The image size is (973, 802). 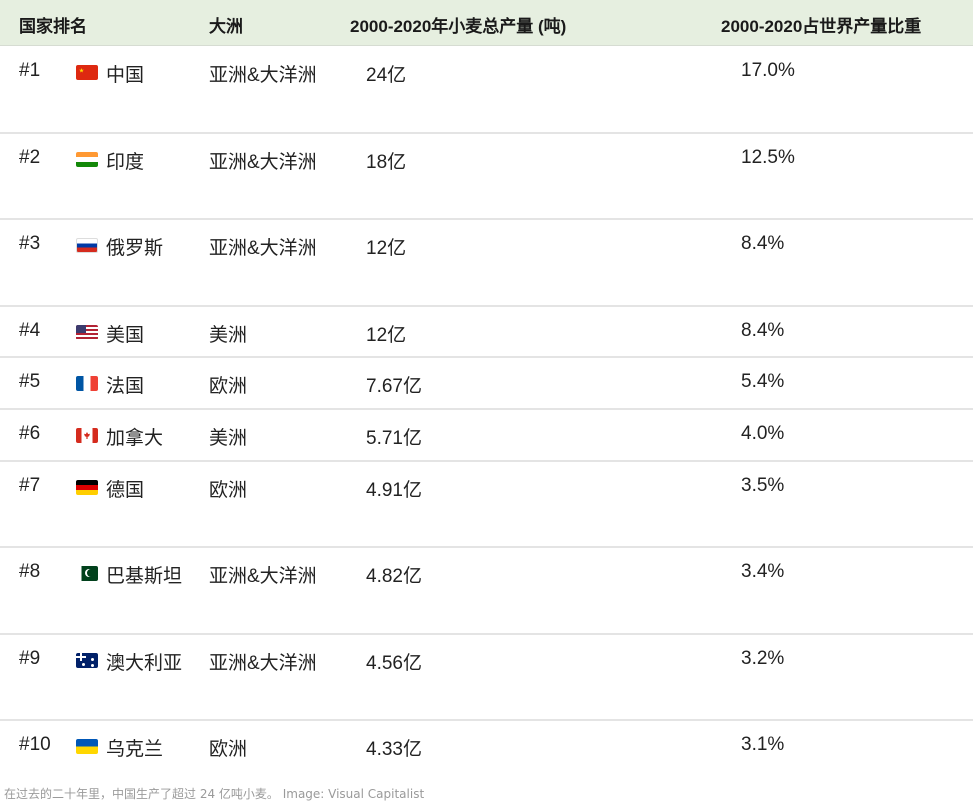 What do you see at coordinates (53, 26) in the screenshot?
I see `header-rank: 国家排名` at bounding box center [53, 26].